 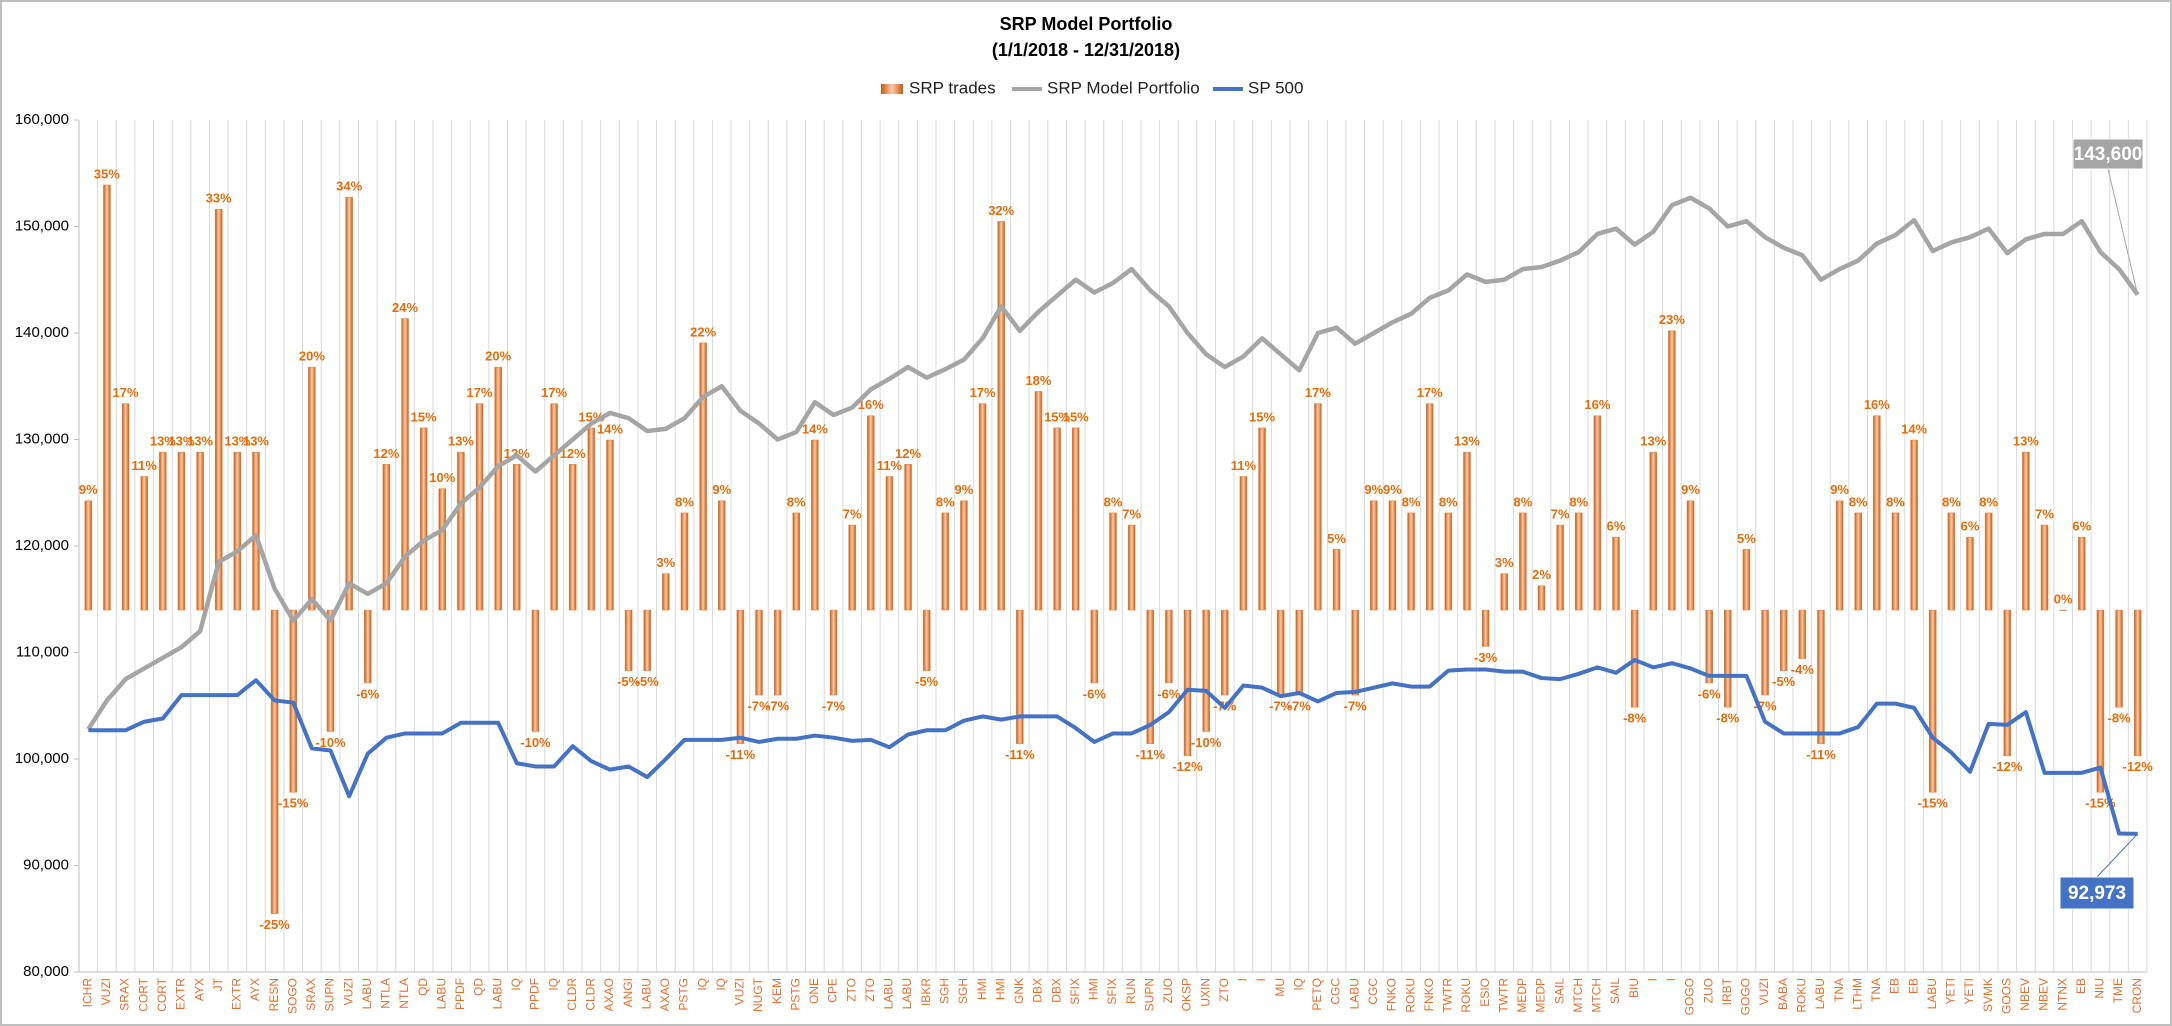 I want to click on x-tick-label: ONE, so click(x=814, y=991).